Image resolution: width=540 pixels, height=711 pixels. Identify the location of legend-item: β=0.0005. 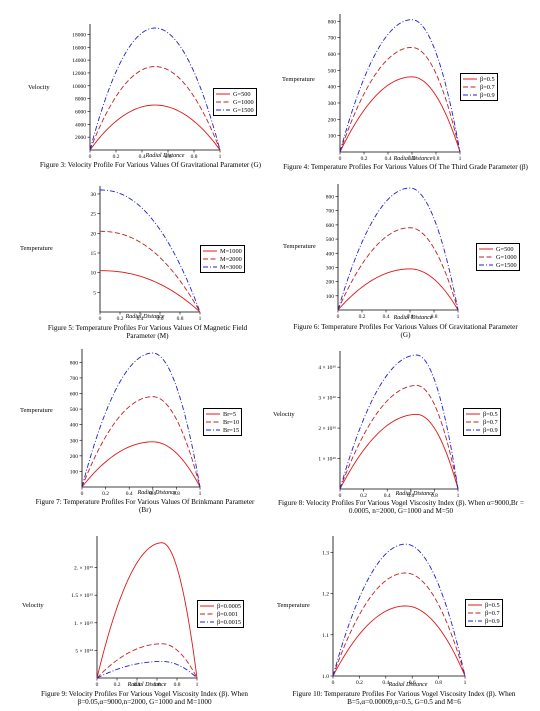
(220, 606).